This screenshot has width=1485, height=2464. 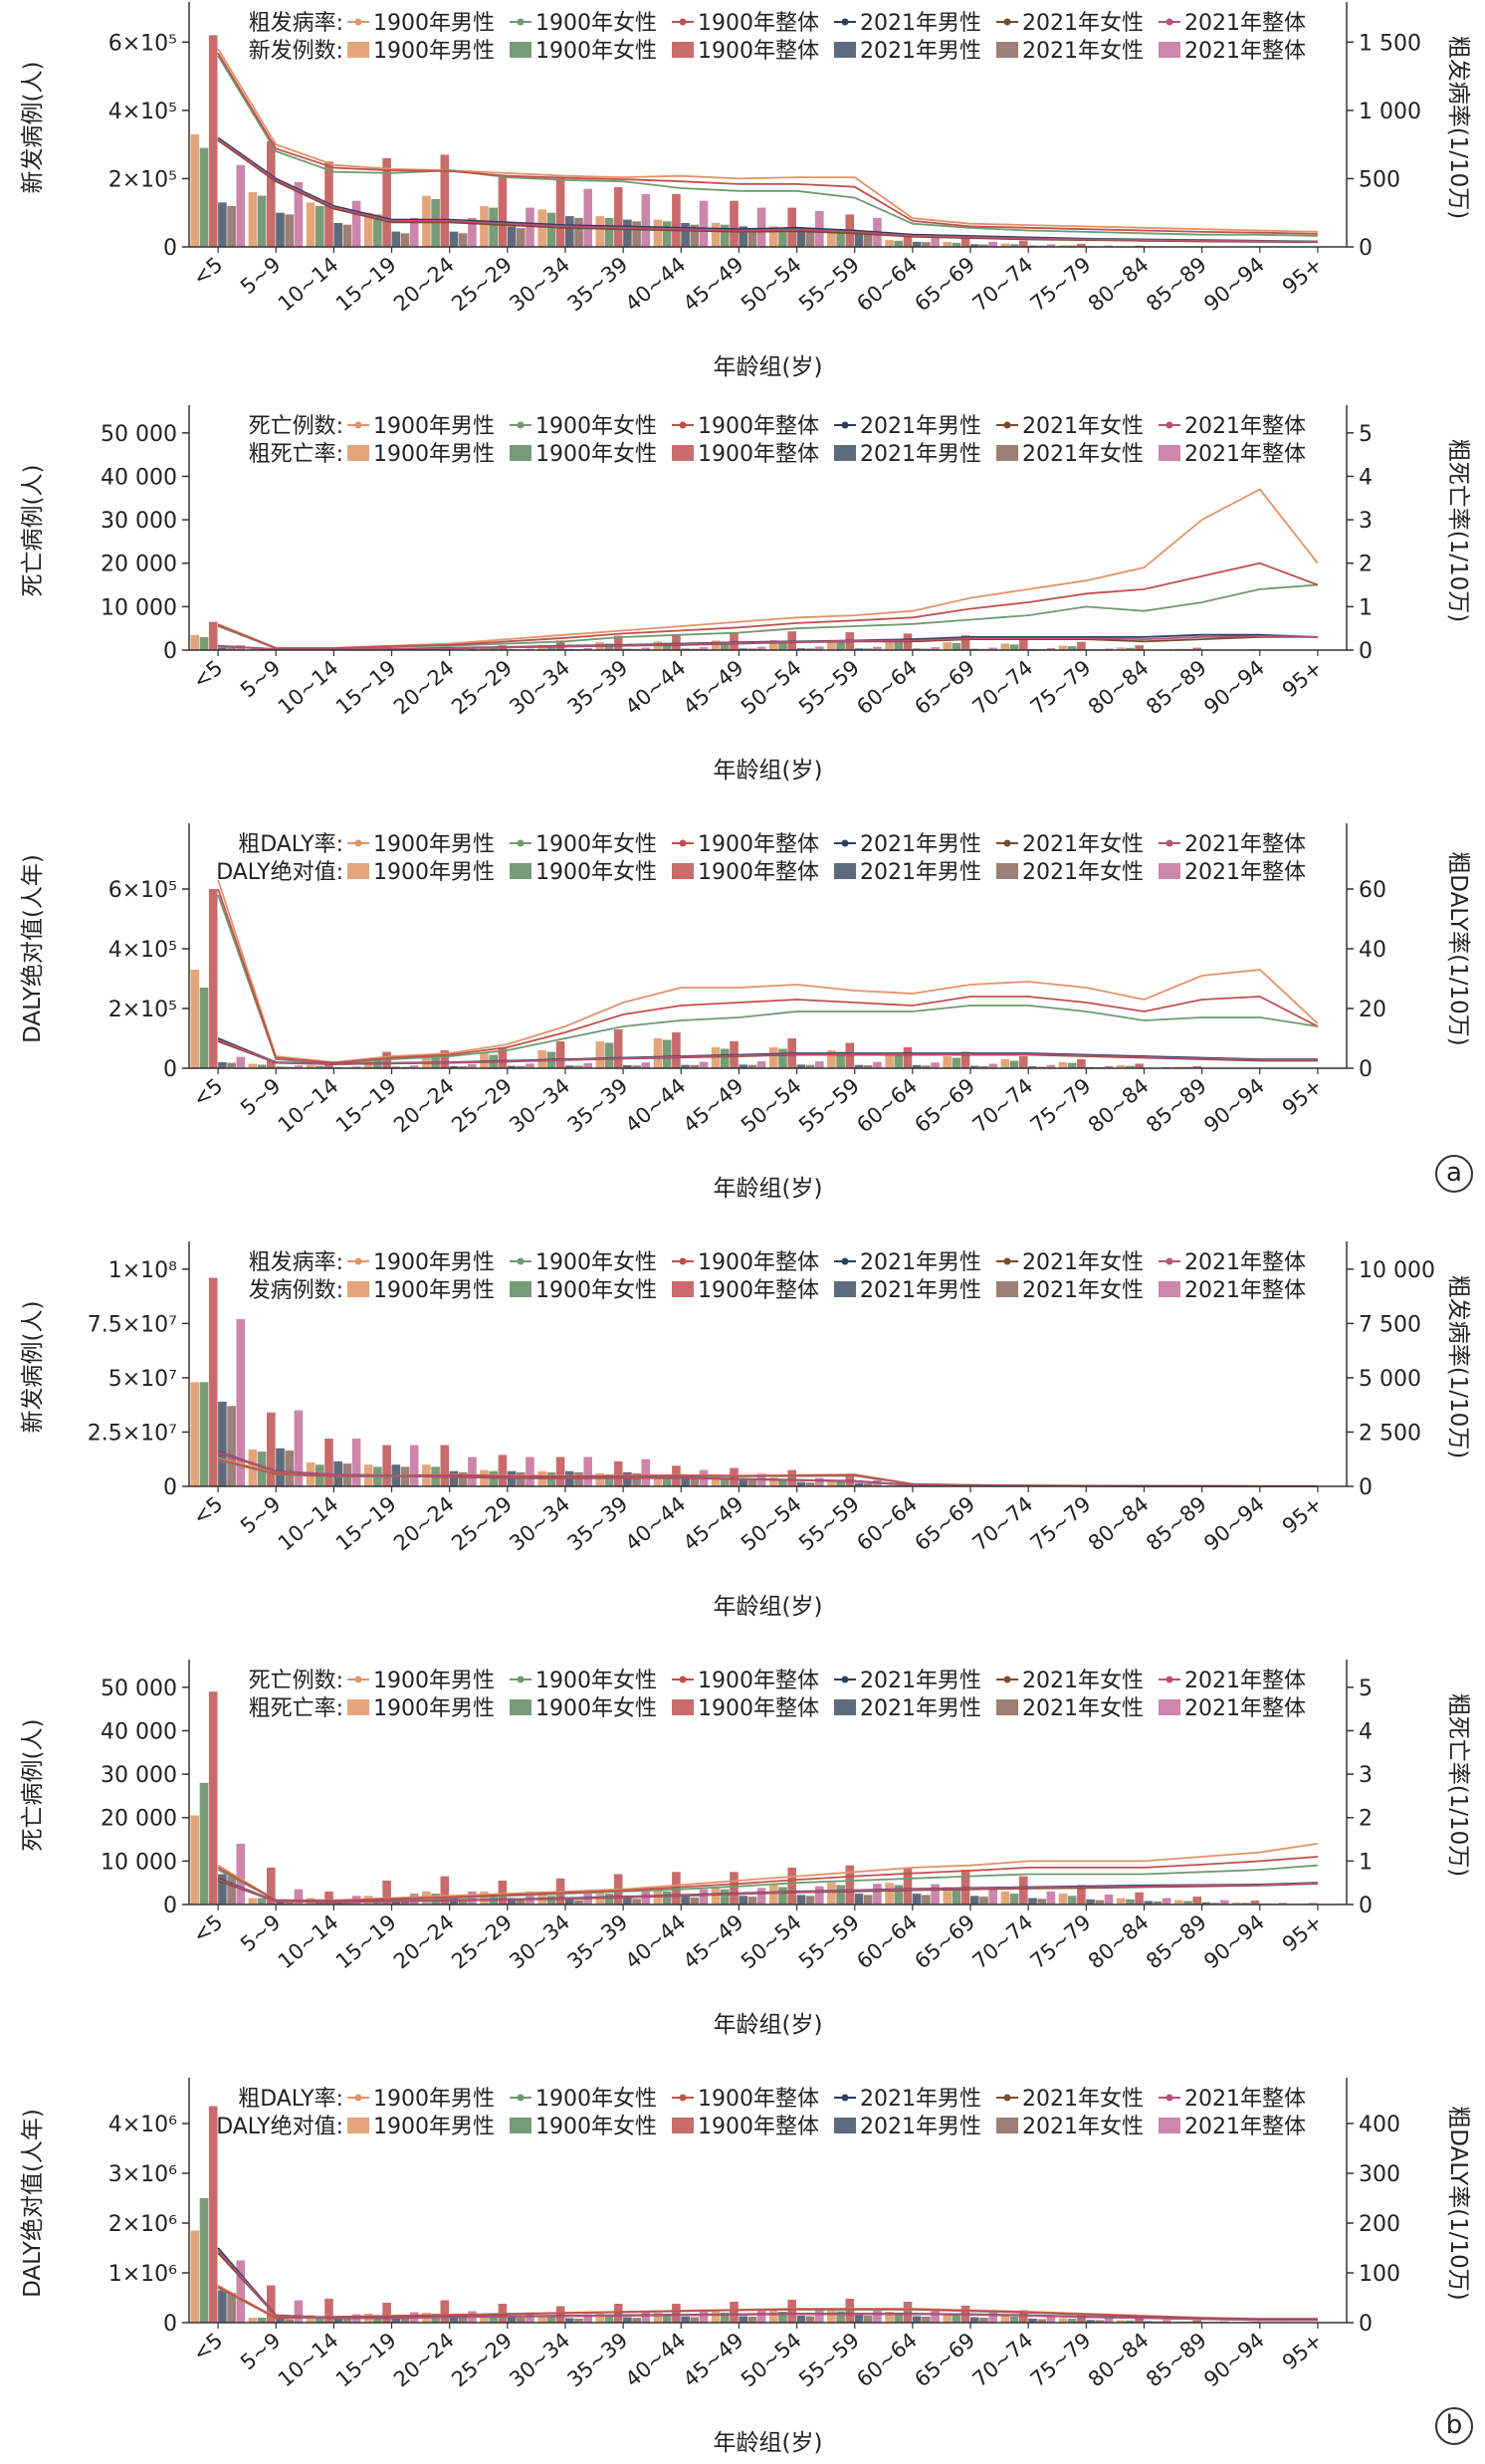 I want to click on bar-5-10~14, so click(x=347, y=2321).